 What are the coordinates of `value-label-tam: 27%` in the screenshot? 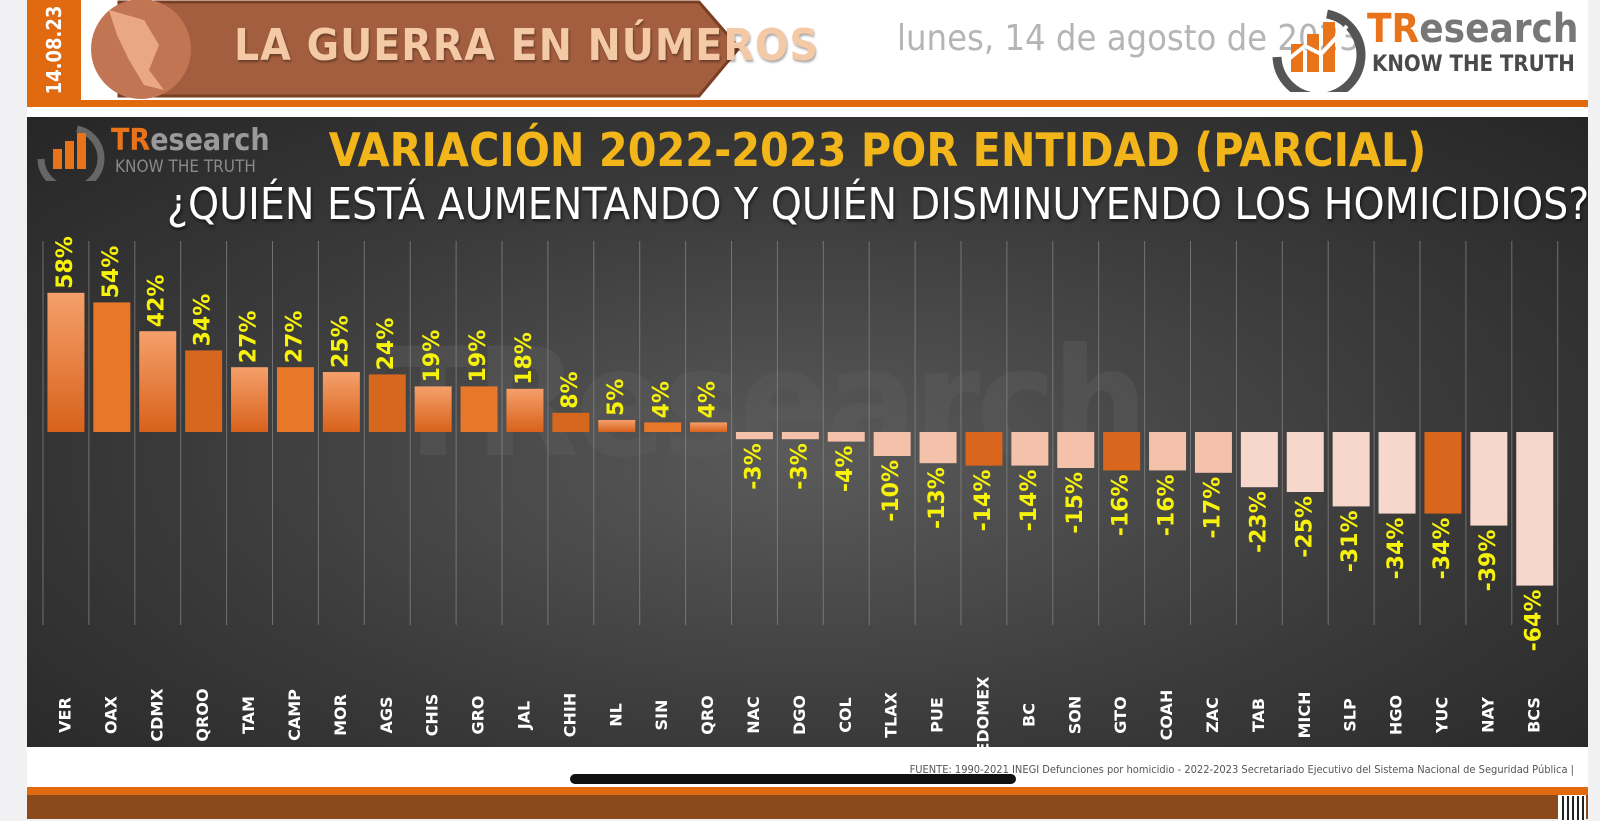 It's located at (249, 337).